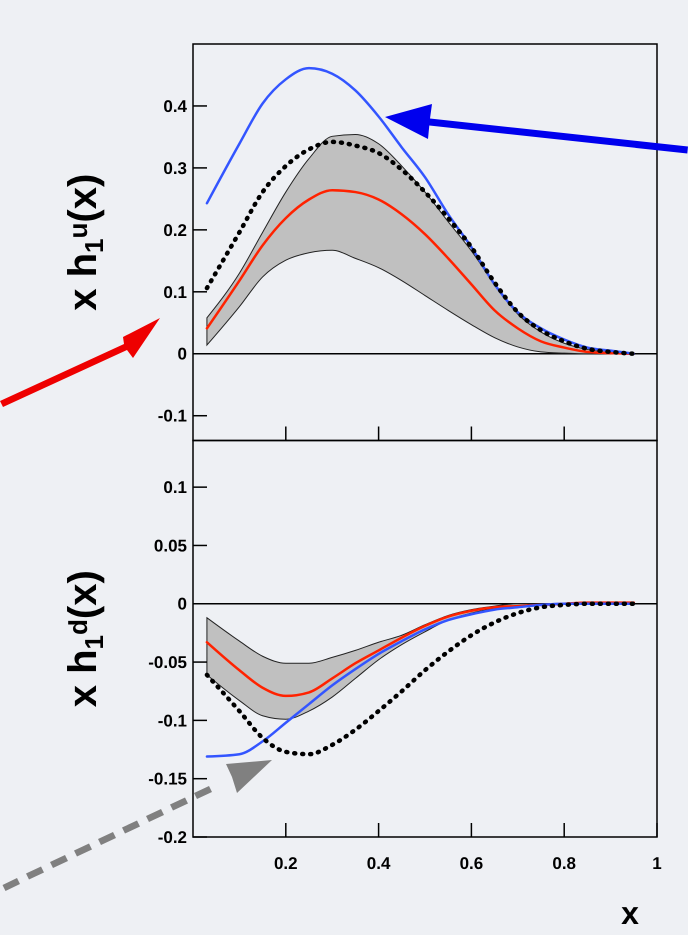 The width and height of the screenshot is (688, 935). I want to click on x-tick-label: 0.2, so click(286, 863).